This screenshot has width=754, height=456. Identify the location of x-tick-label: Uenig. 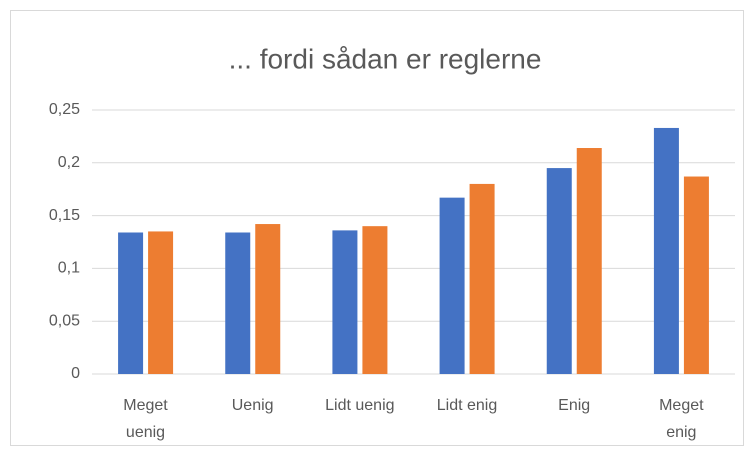
(252, 405).